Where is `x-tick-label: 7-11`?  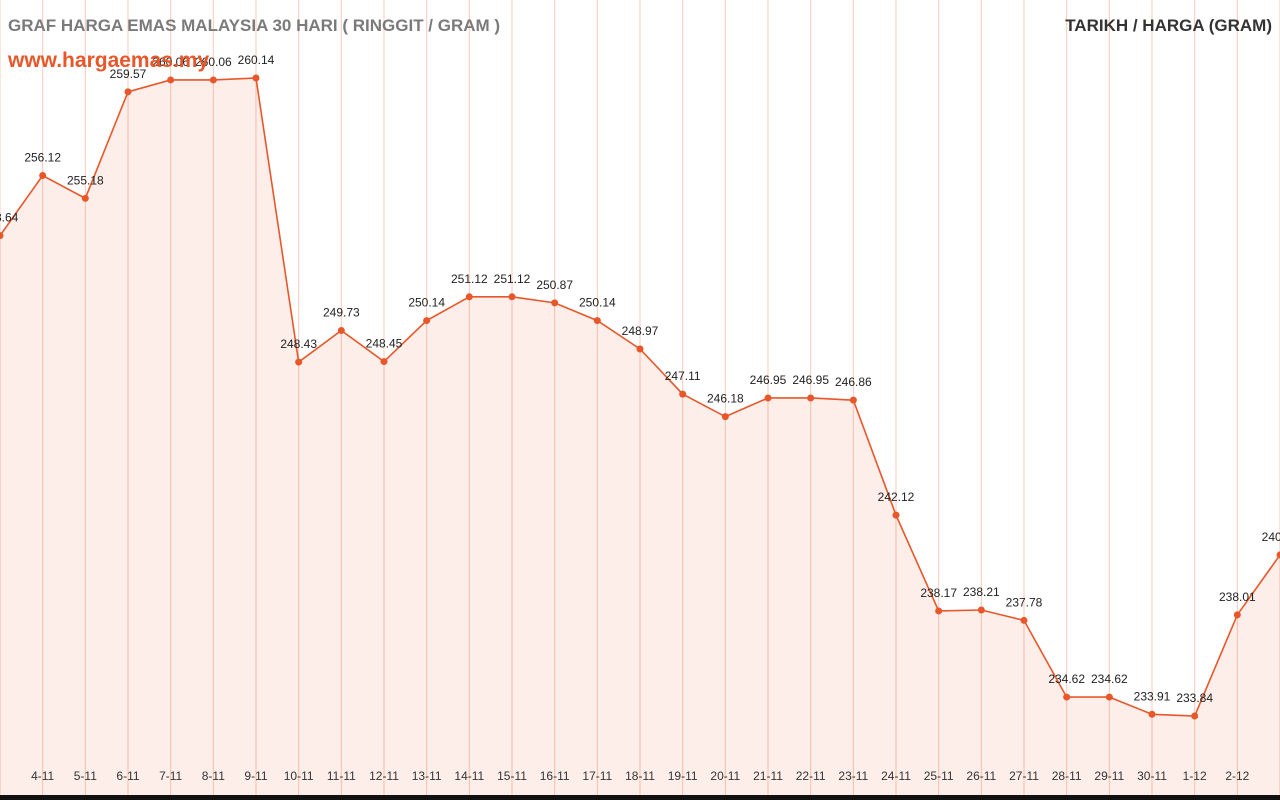
x-tick-label: 7-11 is located at coordinates (170, 776).